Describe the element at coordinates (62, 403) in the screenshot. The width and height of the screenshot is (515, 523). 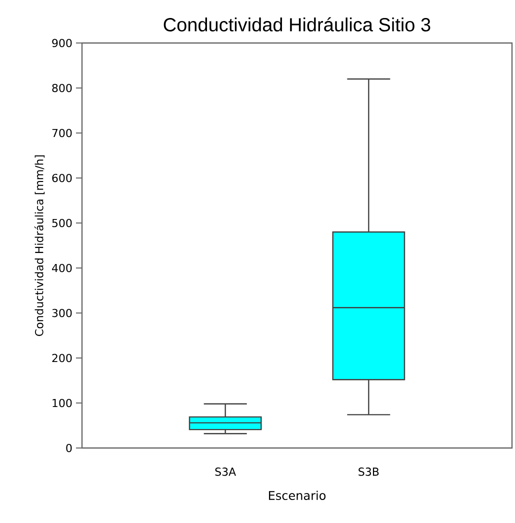
I see `y-tick-label: 100` at that location.